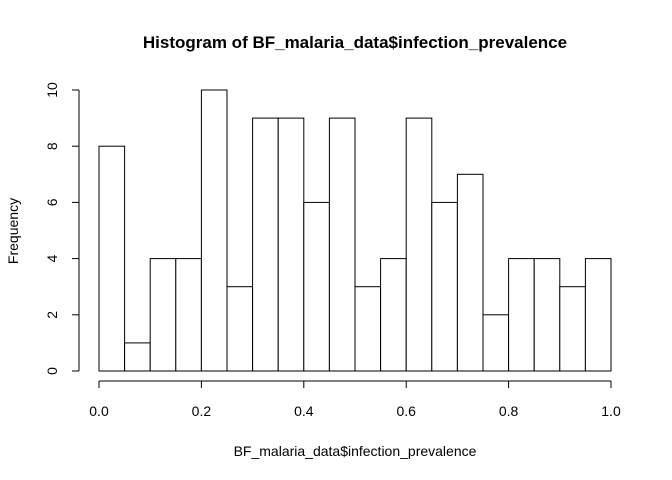 The image size is (672, 480). I want to click on x-tick-label: 1.0, so click(611, 411).